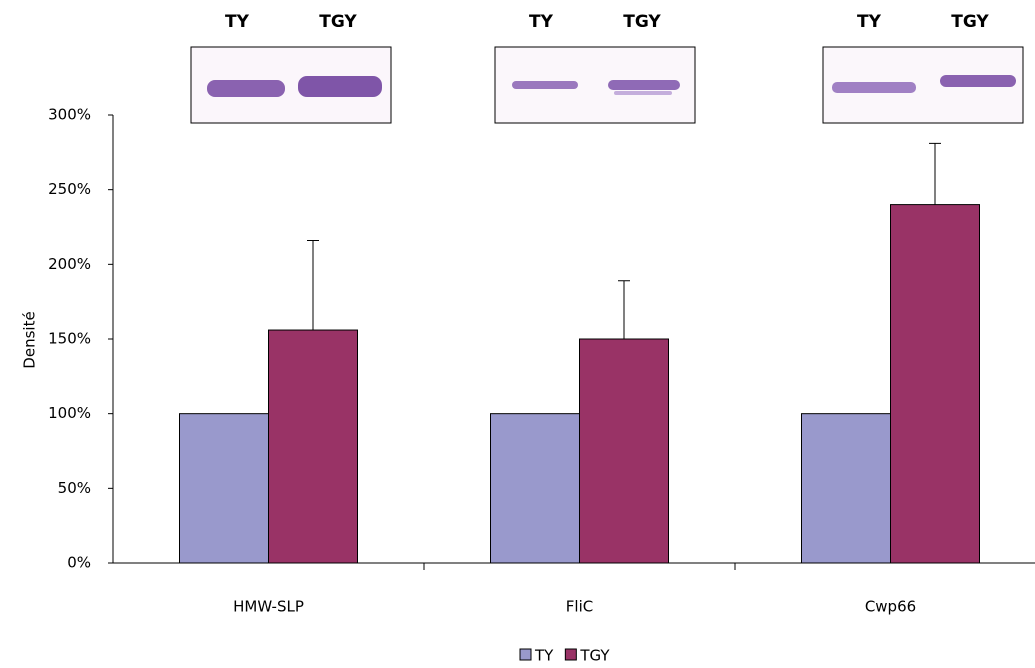 The height and width of the screenshot is (668, 1035). Describe the element at coordinates (30, 339) in the screenshot. I see `y-axis-label: Densité` at that location.